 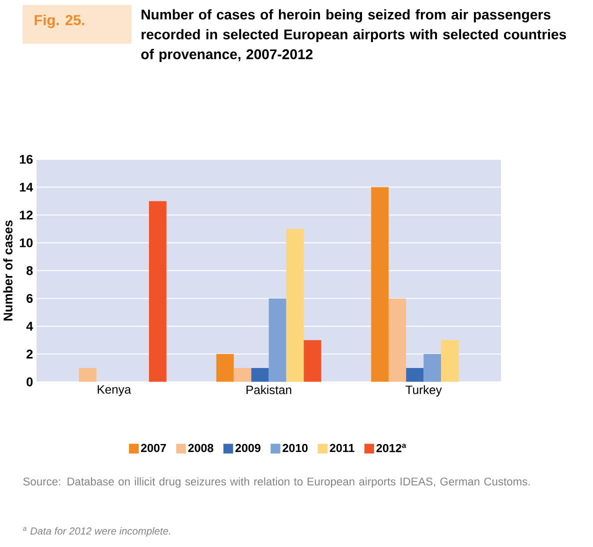 I want to click on chart-title: Number of cases of heroin being seized from air passengers recorded in selected European airports with selected countries of provenance, 2007-2012, so click(x=353, y=35).